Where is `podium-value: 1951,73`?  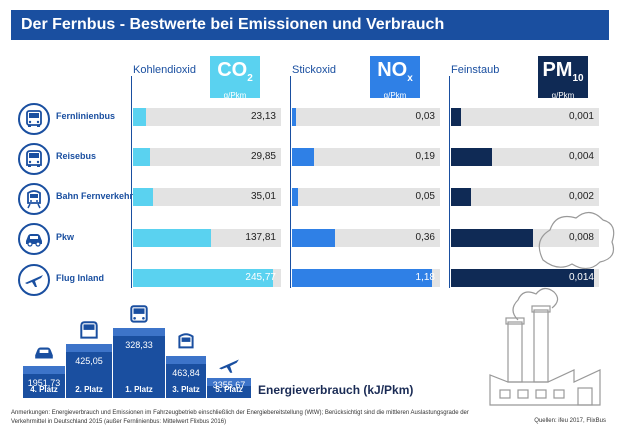 podium-value: 1951,73 is located at coordinates (44, 383).